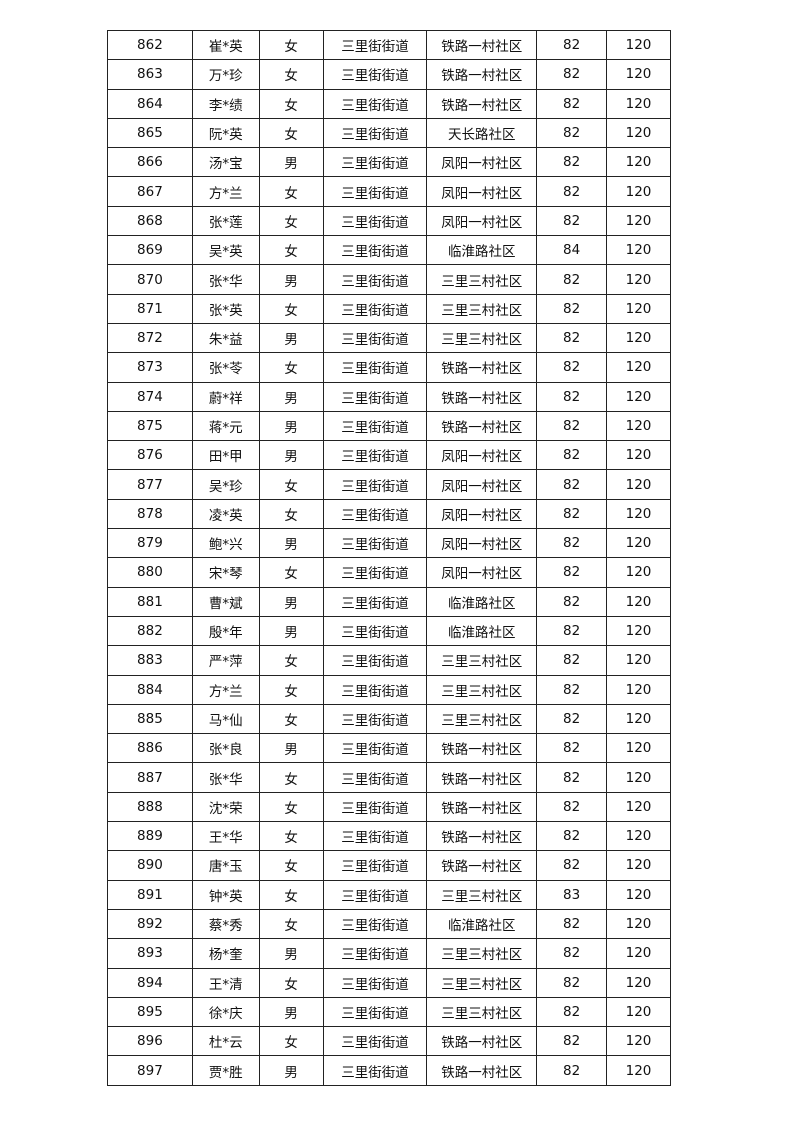 This screenshot has height=1122, width=793. What do you see at coordinates (150, 894) in the screenshot?
I see `row-number-cell: 891` at bounding box center [150, 894].